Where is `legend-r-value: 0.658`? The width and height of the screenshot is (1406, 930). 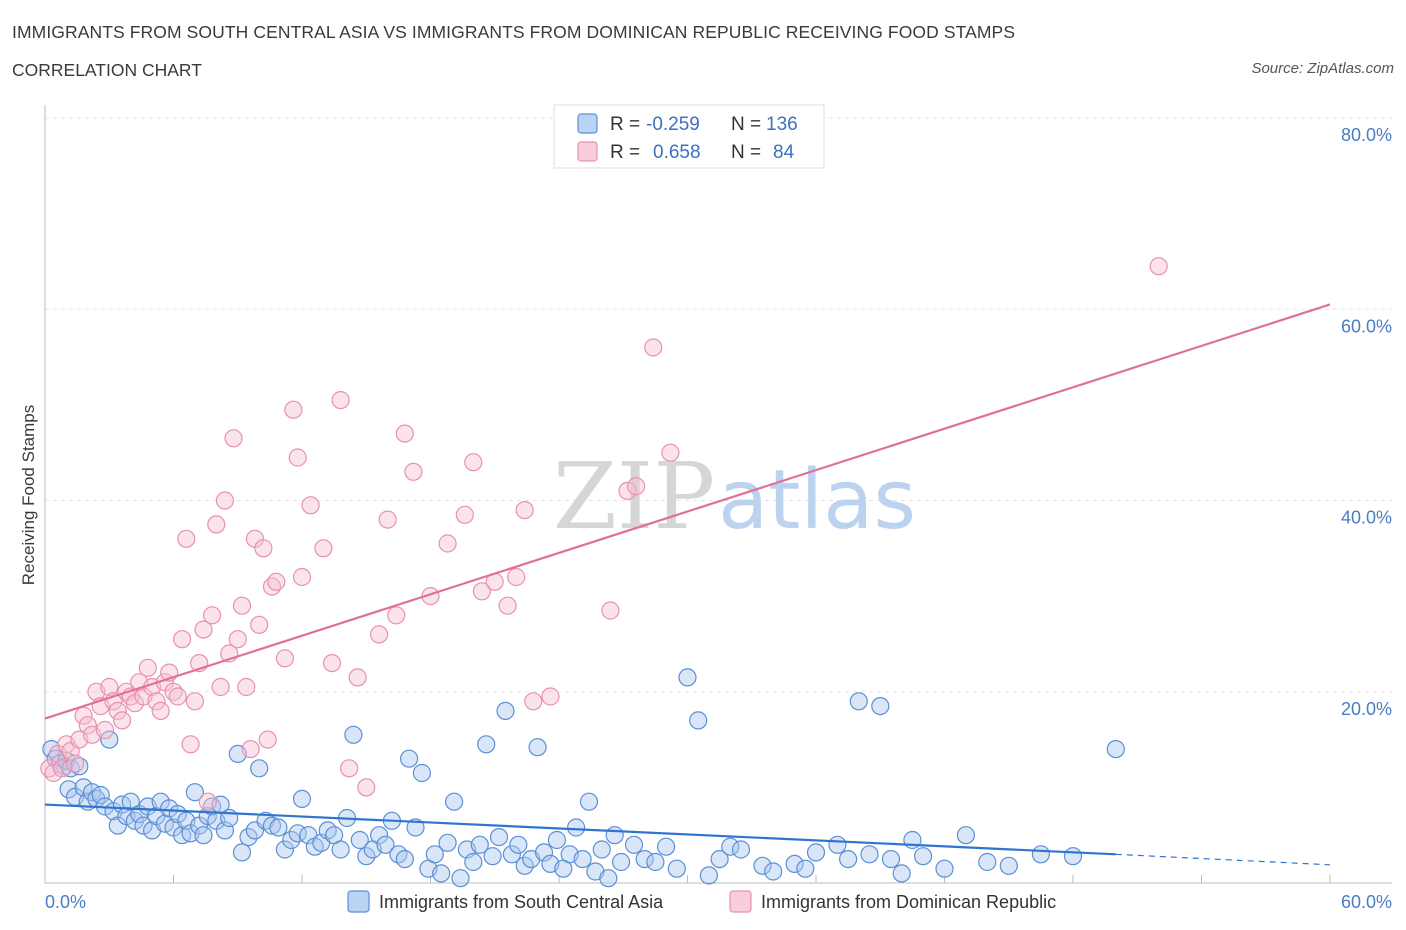 legend-r-value: 0.658 is located at coordinates (677, 152).